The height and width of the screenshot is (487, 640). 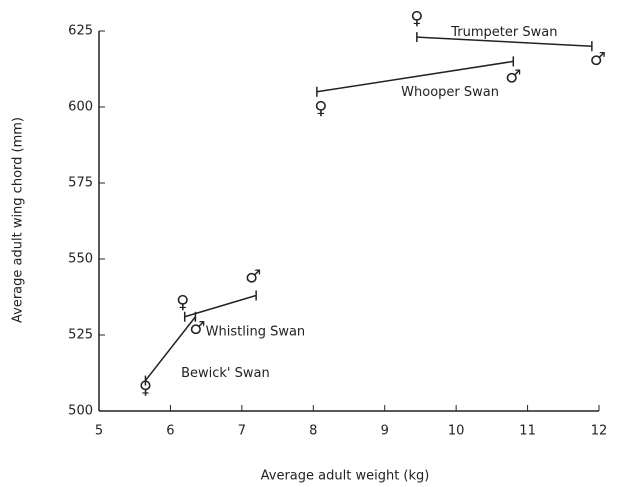 I want to click on y-tick-label: 575, so click(x=80, y=183).